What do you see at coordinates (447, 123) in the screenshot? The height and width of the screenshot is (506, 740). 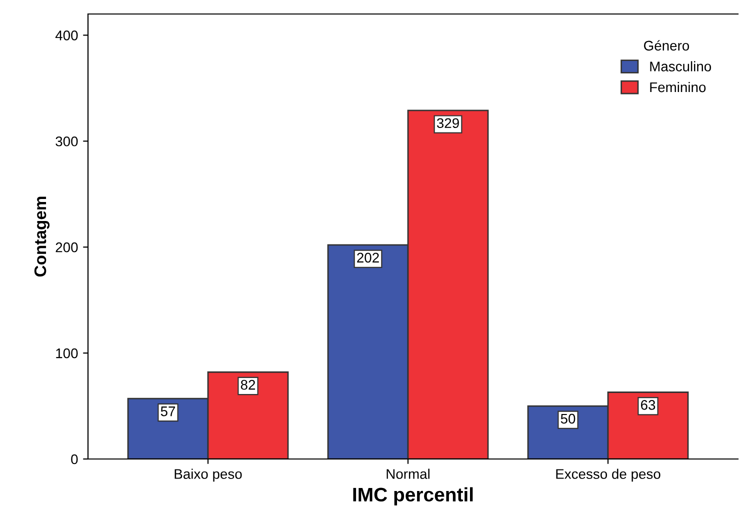 I see `data-label: 329` at bounding box center [447, 123].